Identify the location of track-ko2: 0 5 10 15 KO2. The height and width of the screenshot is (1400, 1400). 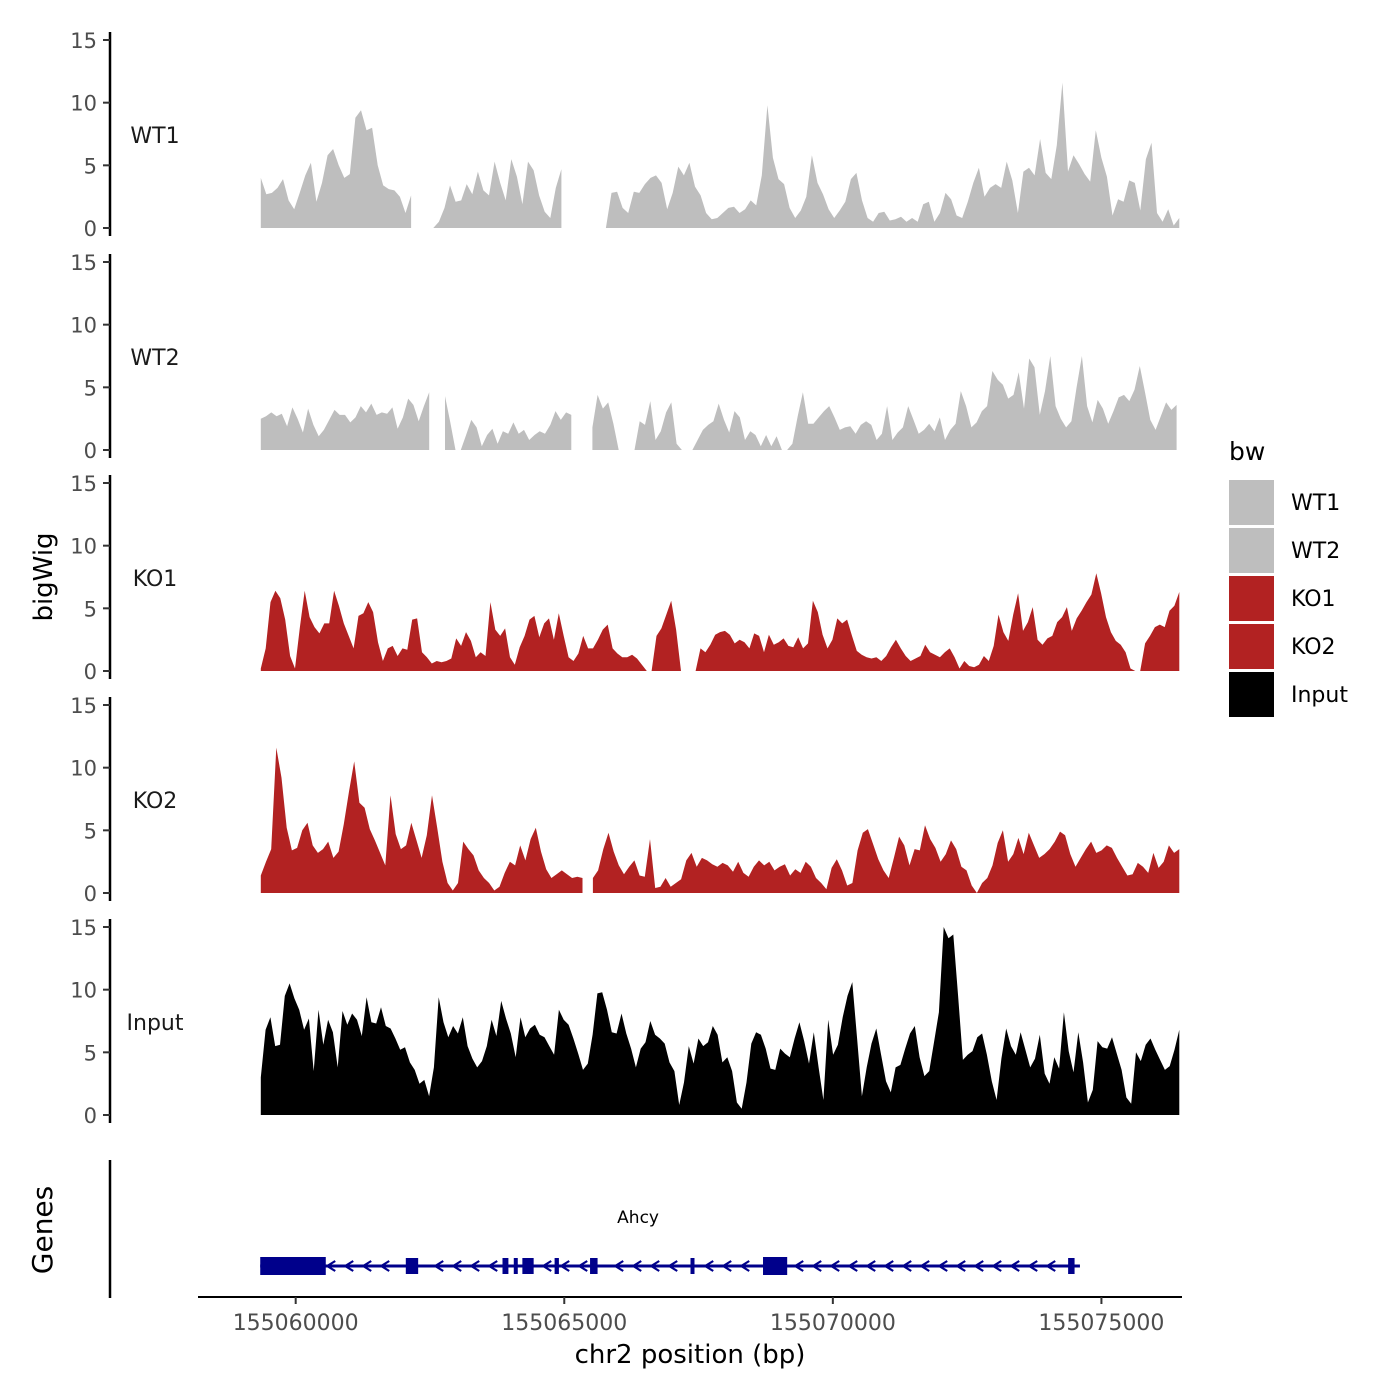
(625, 800).